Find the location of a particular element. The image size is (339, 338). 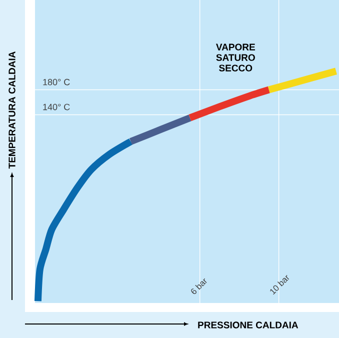

y-axis-title: TEMPERATURA CALDAIA is located at coordinates (12, 110).